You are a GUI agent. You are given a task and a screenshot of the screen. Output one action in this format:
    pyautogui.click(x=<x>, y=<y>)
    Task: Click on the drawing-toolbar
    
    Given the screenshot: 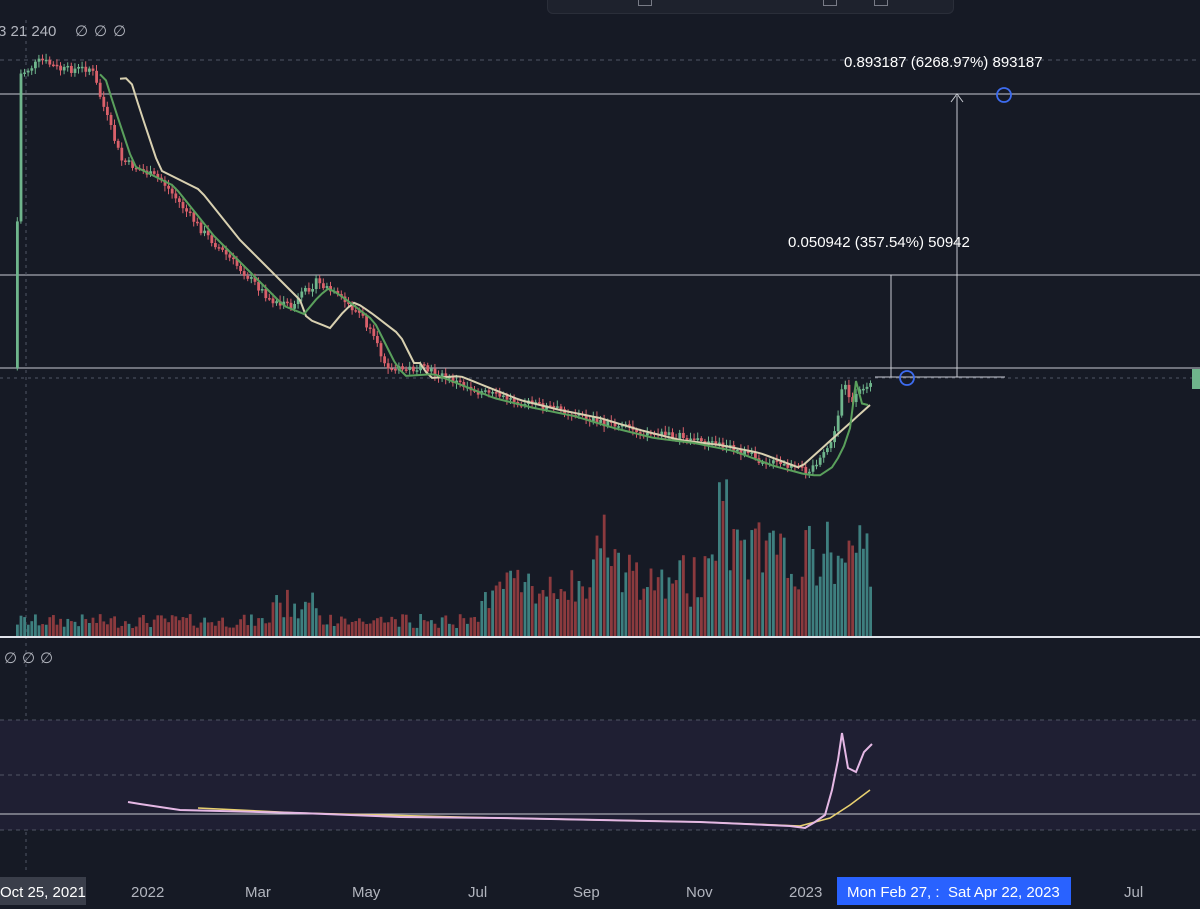 What is the action you would take?
    pyautogui.click(x=750, y=7)
    